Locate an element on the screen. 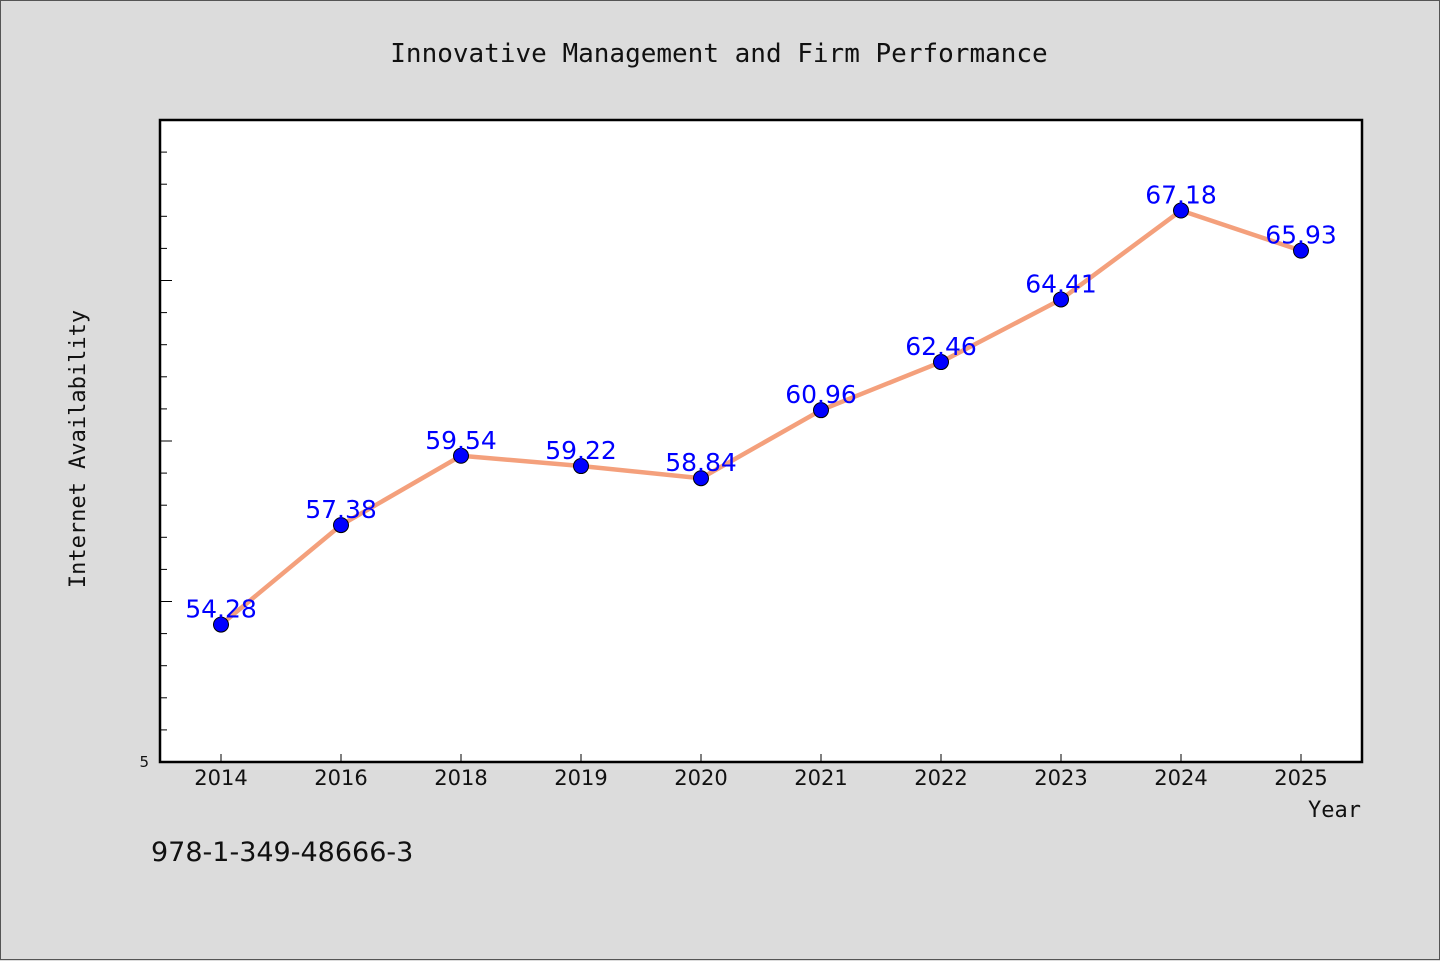 The height and width of the screenshot is (961, 1440). data-label: 65.93 is located at coordinates (1301, 235).